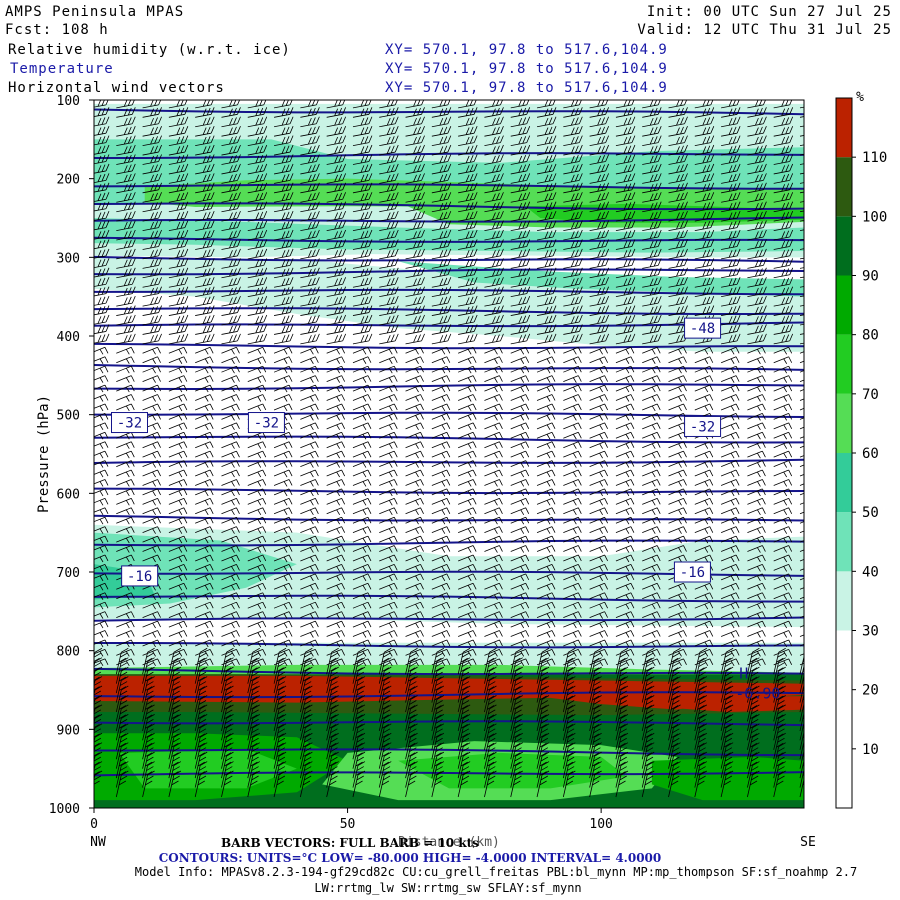 The image size is (900, 900). What do you see at coordinates (449, 723) in the screenshot?
I see `temperature-isotherm` at bounding box center [449, 723].